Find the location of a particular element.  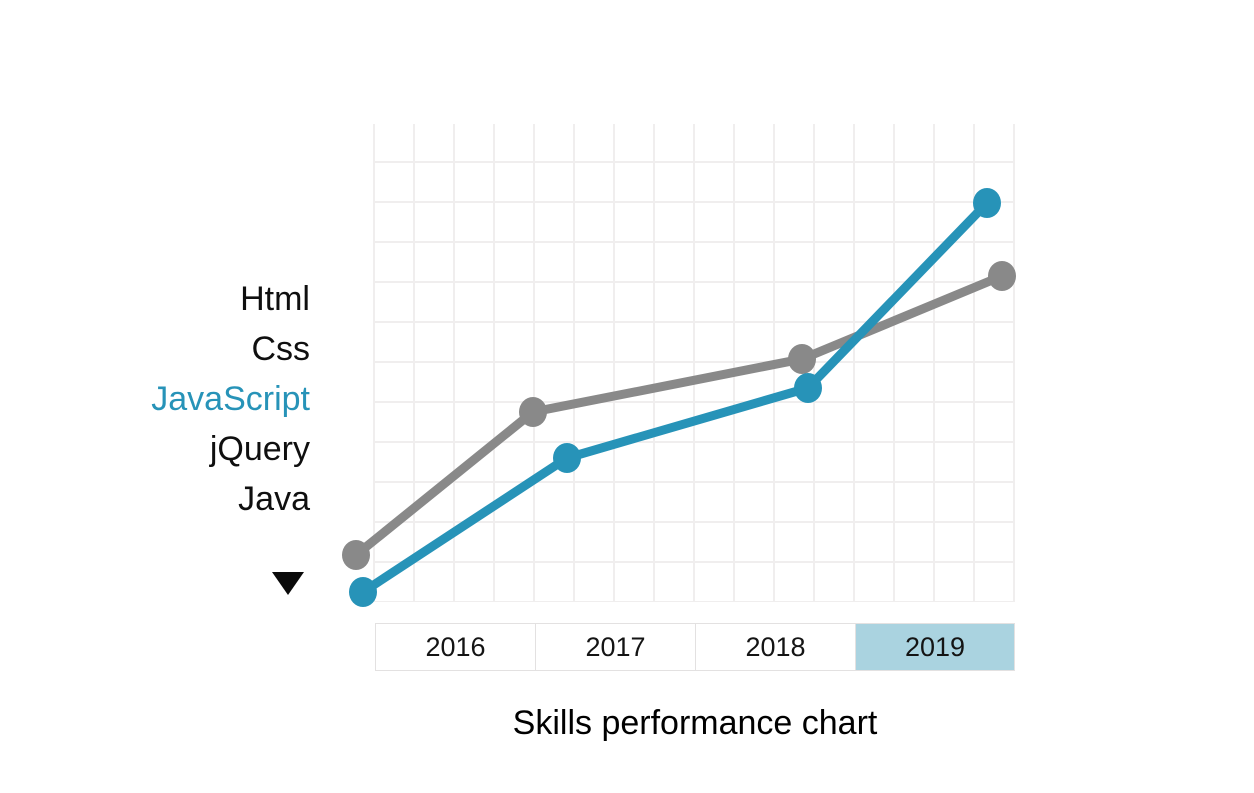

series-0-point-2018 is located at coordinates (802, 359).